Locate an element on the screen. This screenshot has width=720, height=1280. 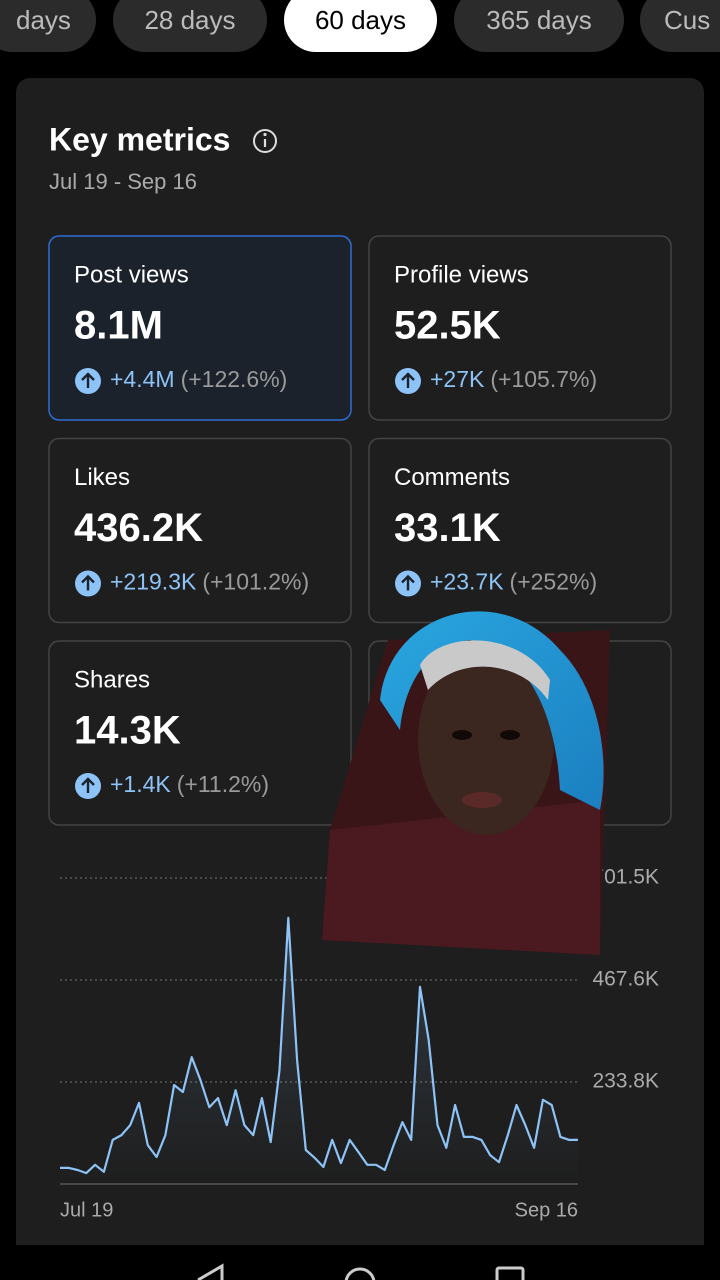
metric-value: 436.2K is located at coordinates (138, 528).